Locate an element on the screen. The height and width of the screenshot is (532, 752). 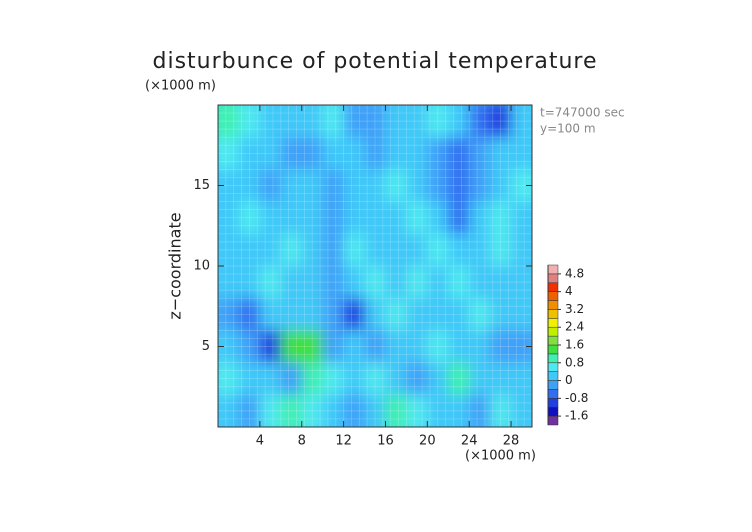
colorbar-label: 1.6 is located at coordinates (574, 345).